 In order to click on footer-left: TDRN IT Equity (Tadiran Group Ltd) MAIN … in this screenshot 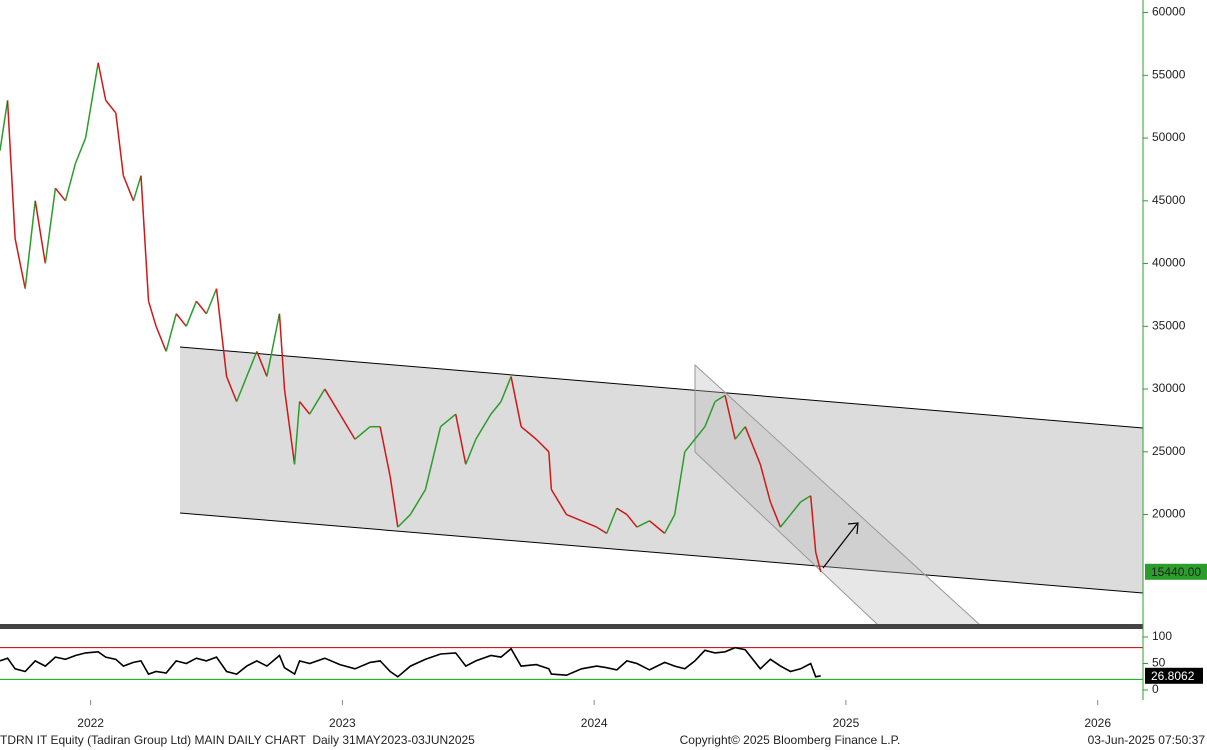, I will do `click(237, 740)`.